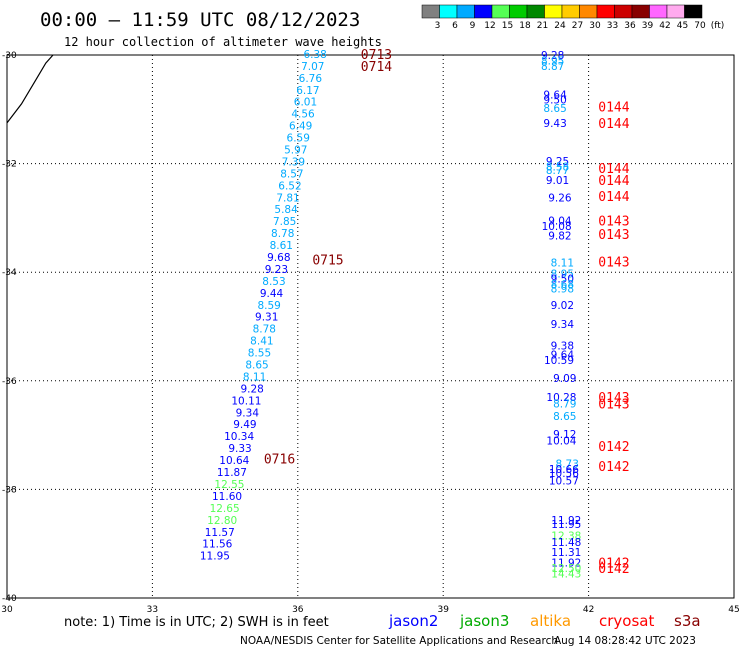 This screenshot has height=650, width=740. What do you see at coordinates (557, 171) in the screenshot?
I see `swh-value: 8.77` at bounding box center [557, 171].